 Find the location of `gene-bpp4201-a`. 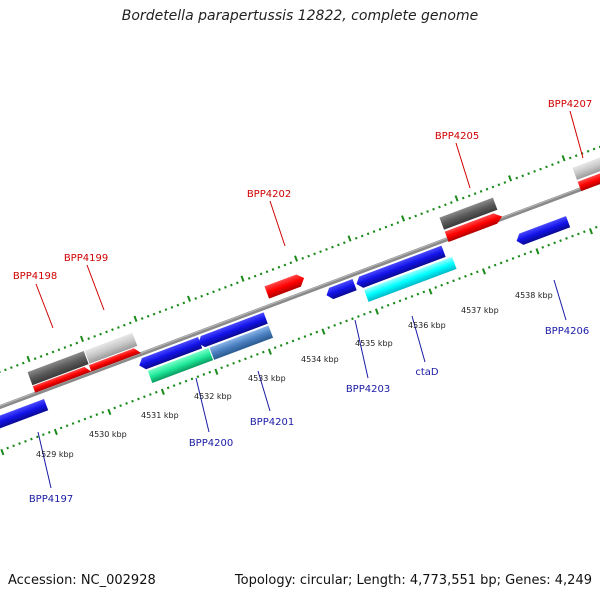

gene-bpp4201-a is located at coordinates (232, 330).